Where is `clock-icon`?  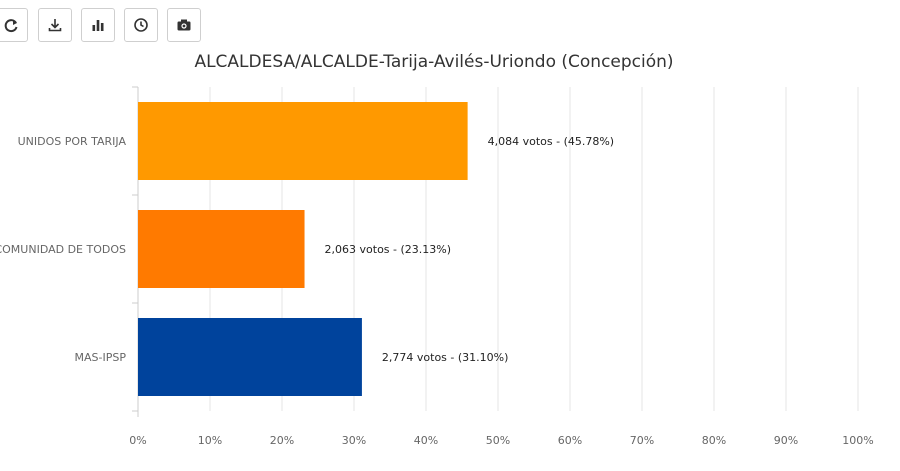 clock-icon is located at coordinates (141, 25).